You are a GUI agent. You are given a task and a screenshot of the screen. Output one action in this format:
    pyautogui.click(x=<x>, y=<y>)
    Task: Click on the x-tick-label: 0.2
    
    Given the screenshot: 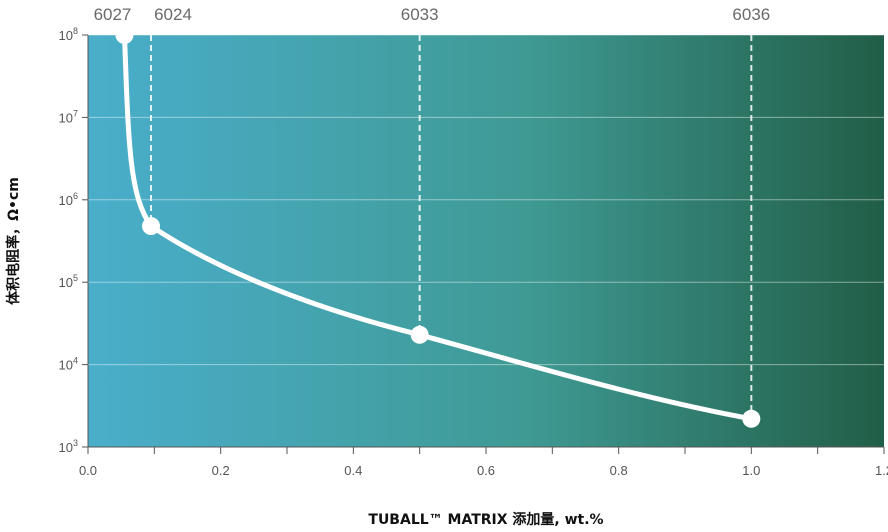 What is the action you would take?
    pyautogui.click(x=221, y=470)
    